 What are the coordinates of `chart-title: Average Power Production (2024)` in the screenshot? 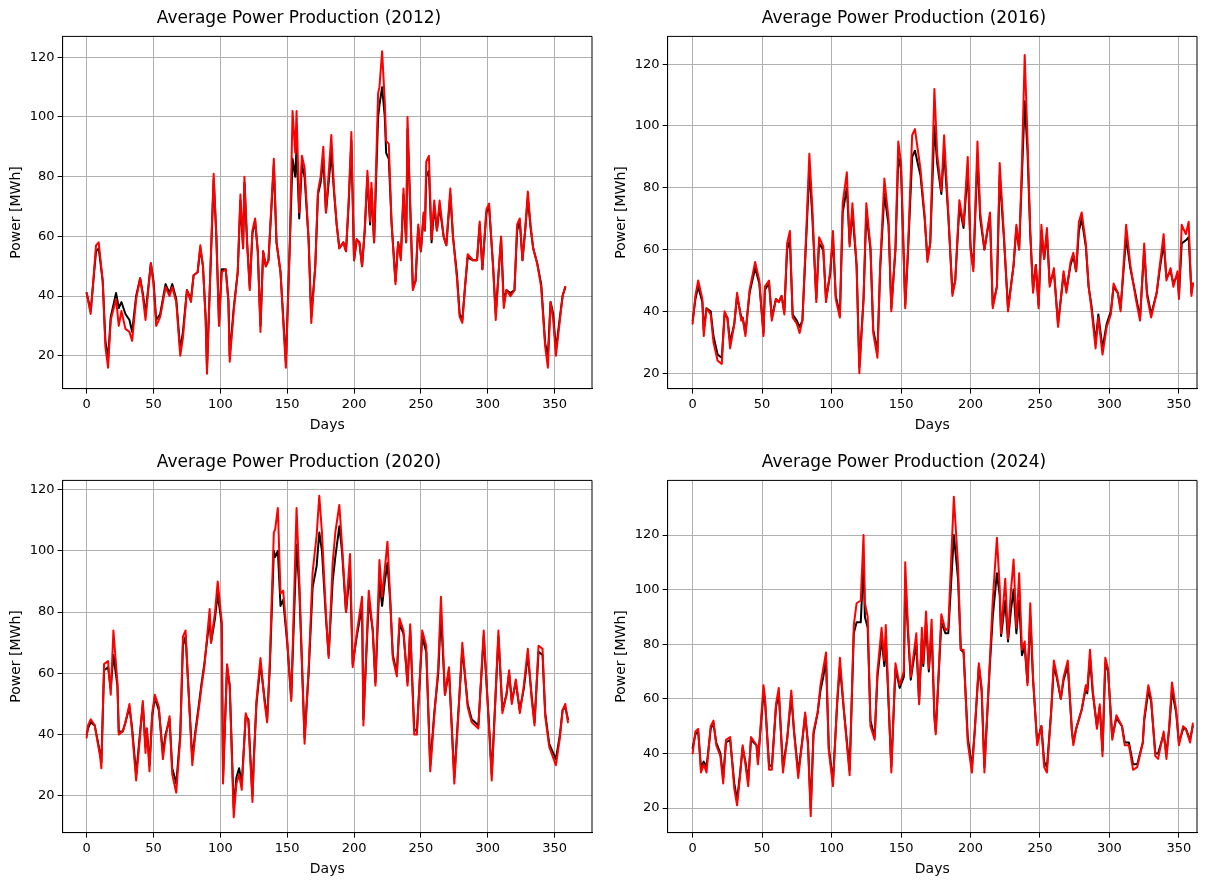 It's located at (904, 460).